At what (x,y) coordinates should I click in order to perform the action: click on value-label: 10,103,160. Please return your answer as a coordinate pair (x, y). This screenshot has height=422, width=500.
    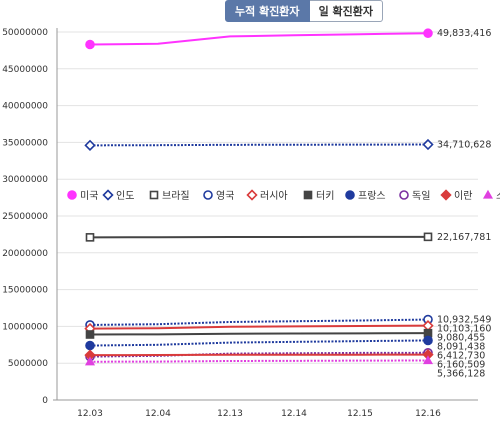
    Looking at the image, I should click on (464, 329).